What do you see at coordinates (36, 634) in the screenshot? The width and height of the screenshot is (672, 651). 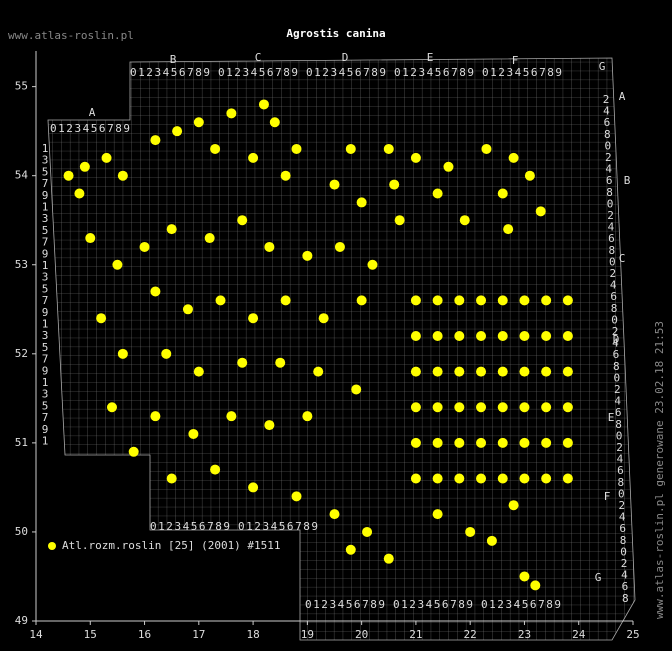 I see `x-tick-label: 14` at bounding box center [36, 634].